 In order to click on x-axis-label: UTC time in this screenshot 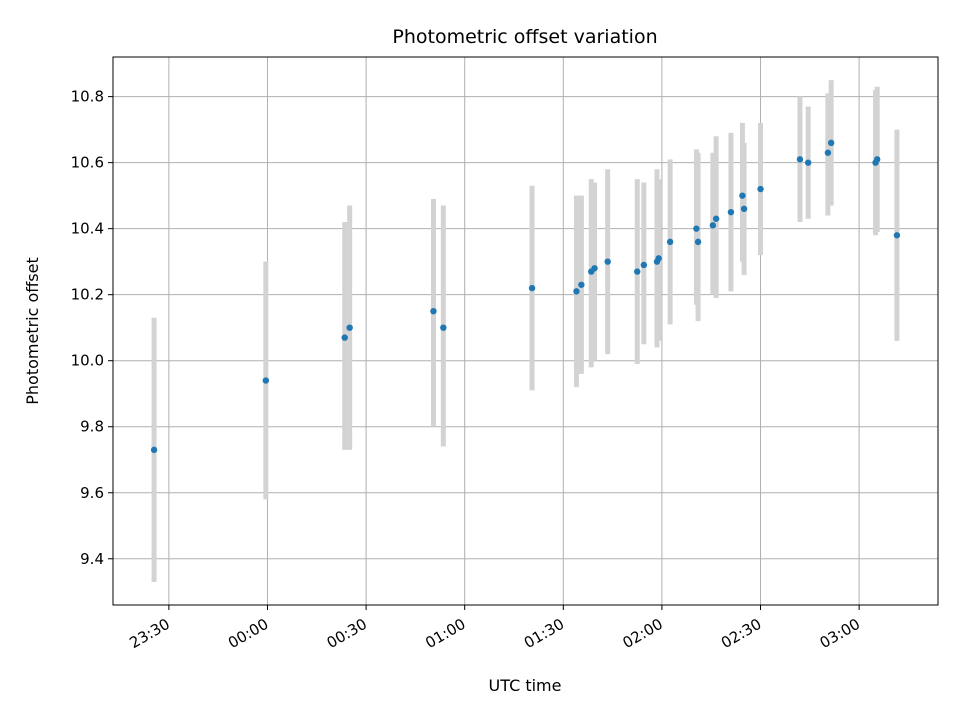, I will do `click(525, 685)`.